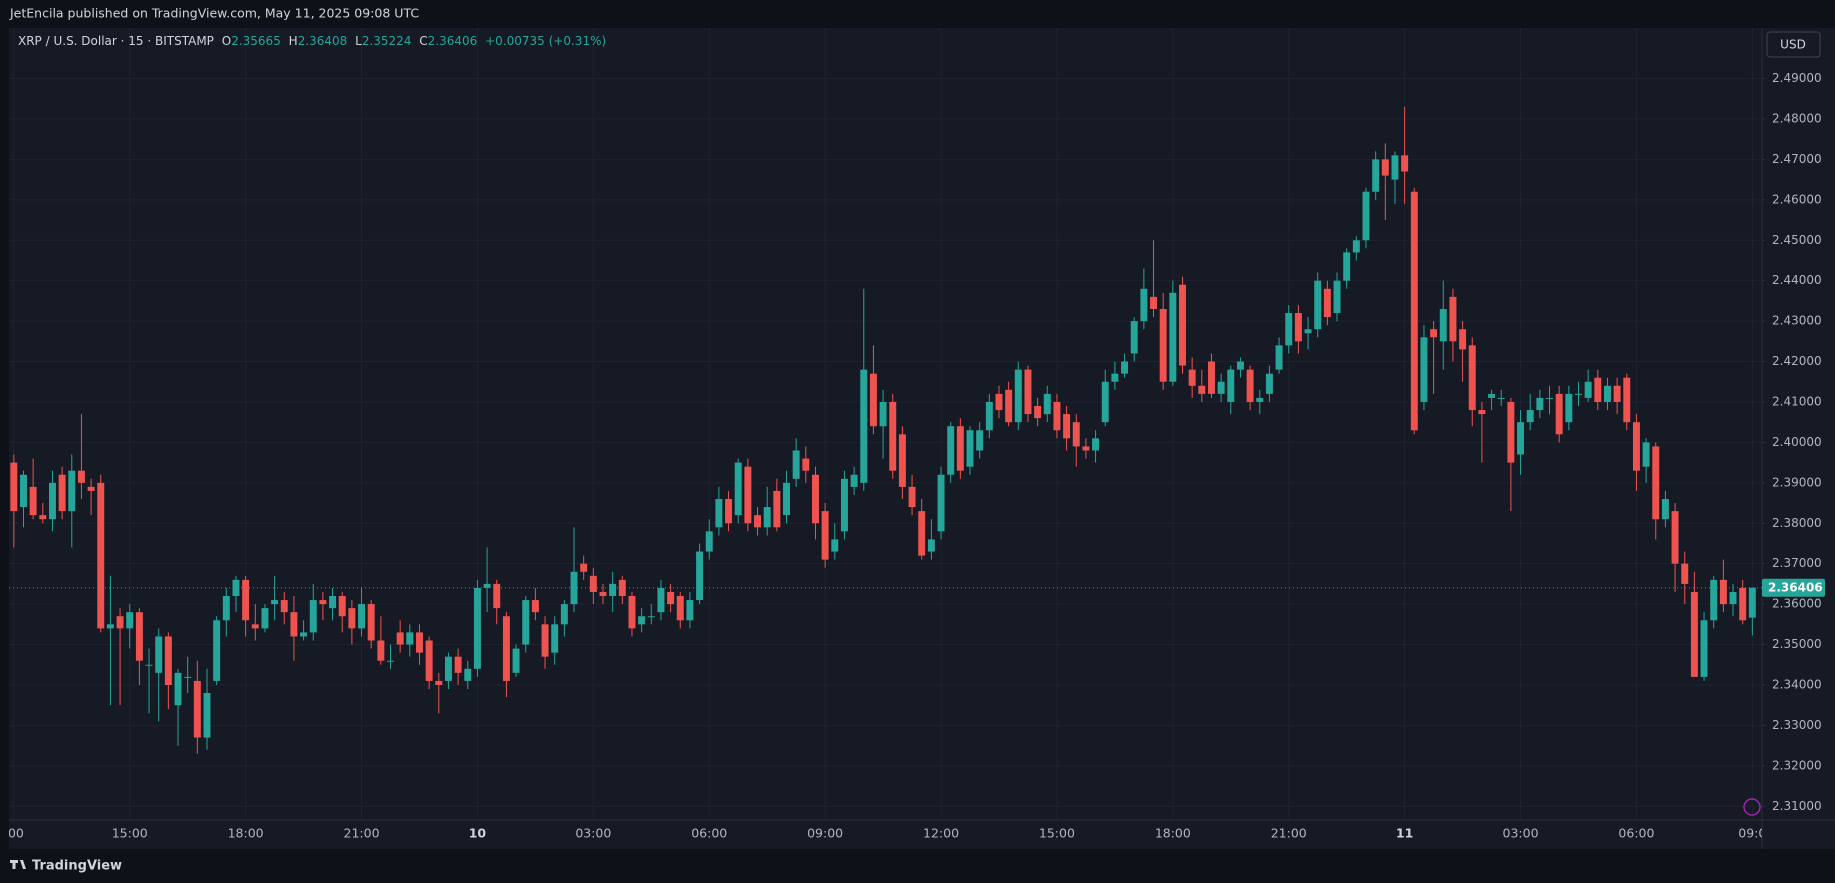 The height and width of the screenshot is (883, 1835). What do you see at coordinates (709, 833) in the screenshot?
I see `x-tick-label: 06:00` at bounding box center [709, 833].